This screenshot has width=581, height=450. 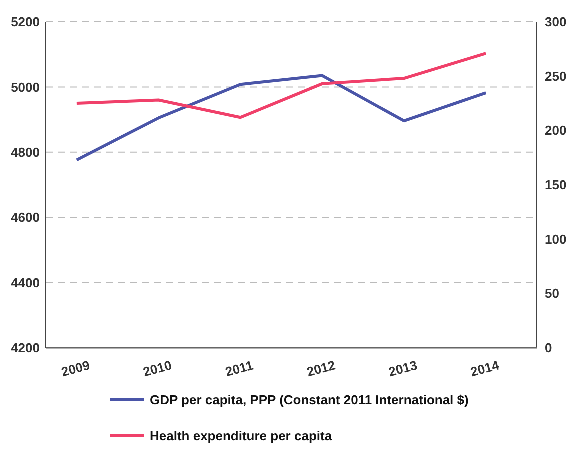 I want to click on y2-tick-label: 0, so click(x=548, y=348).